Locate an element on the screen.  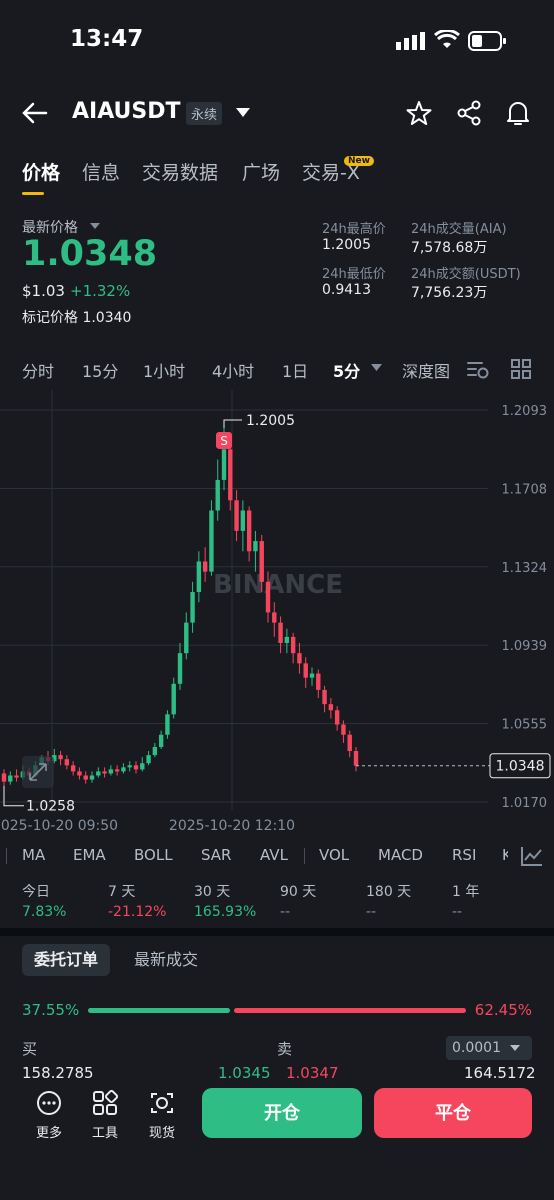
ask-price: 1.0347 is located at coordinates (312, 1073).